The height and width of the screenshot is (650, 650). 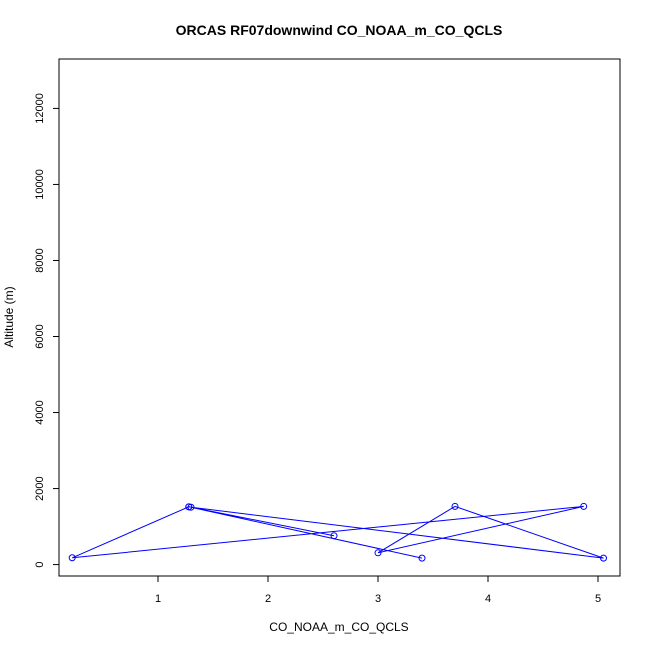 What do you see at coordinates (40, 565) in the screenshot?
I see `y-tick-label: 0` at bounding box center [40, 565].